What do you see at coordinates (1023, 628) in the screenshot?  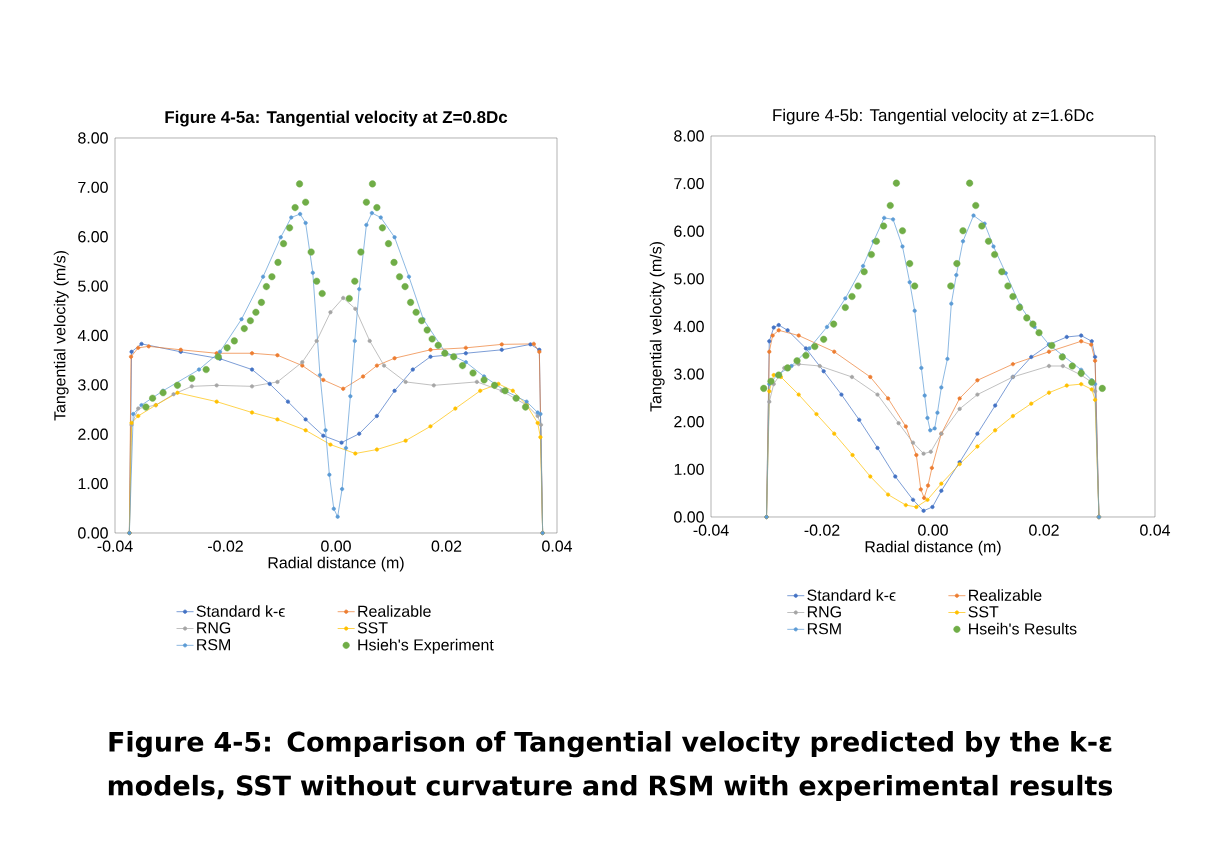 I see `legend-label: Hseih's Results` at bounding box center [1023, 628].